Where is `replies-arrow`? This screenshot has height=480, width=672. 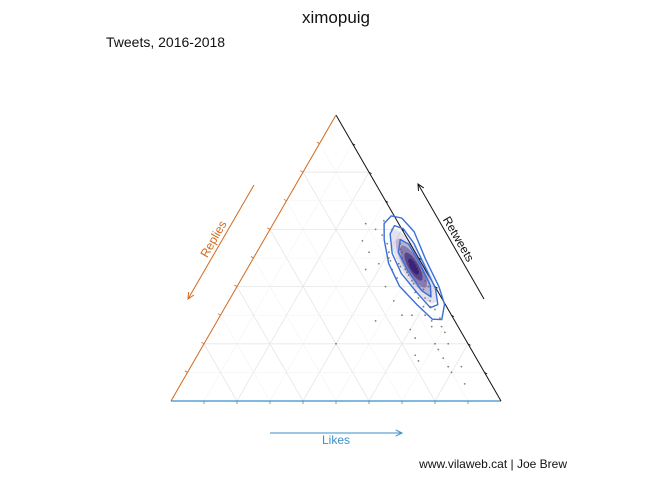 replies-arrow is located at coordinates (221, 242).